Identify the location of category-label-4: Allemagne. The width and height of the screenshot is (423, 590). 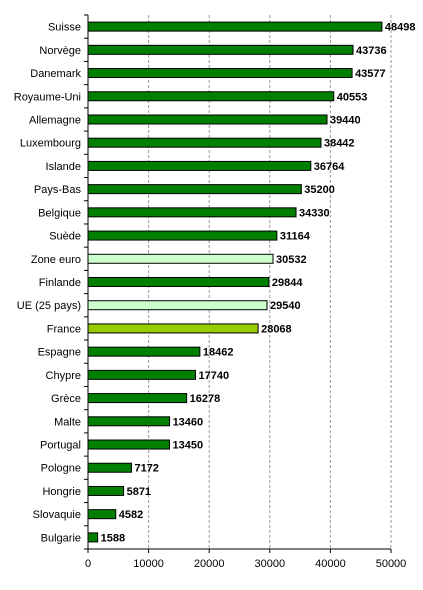
(55, 120).